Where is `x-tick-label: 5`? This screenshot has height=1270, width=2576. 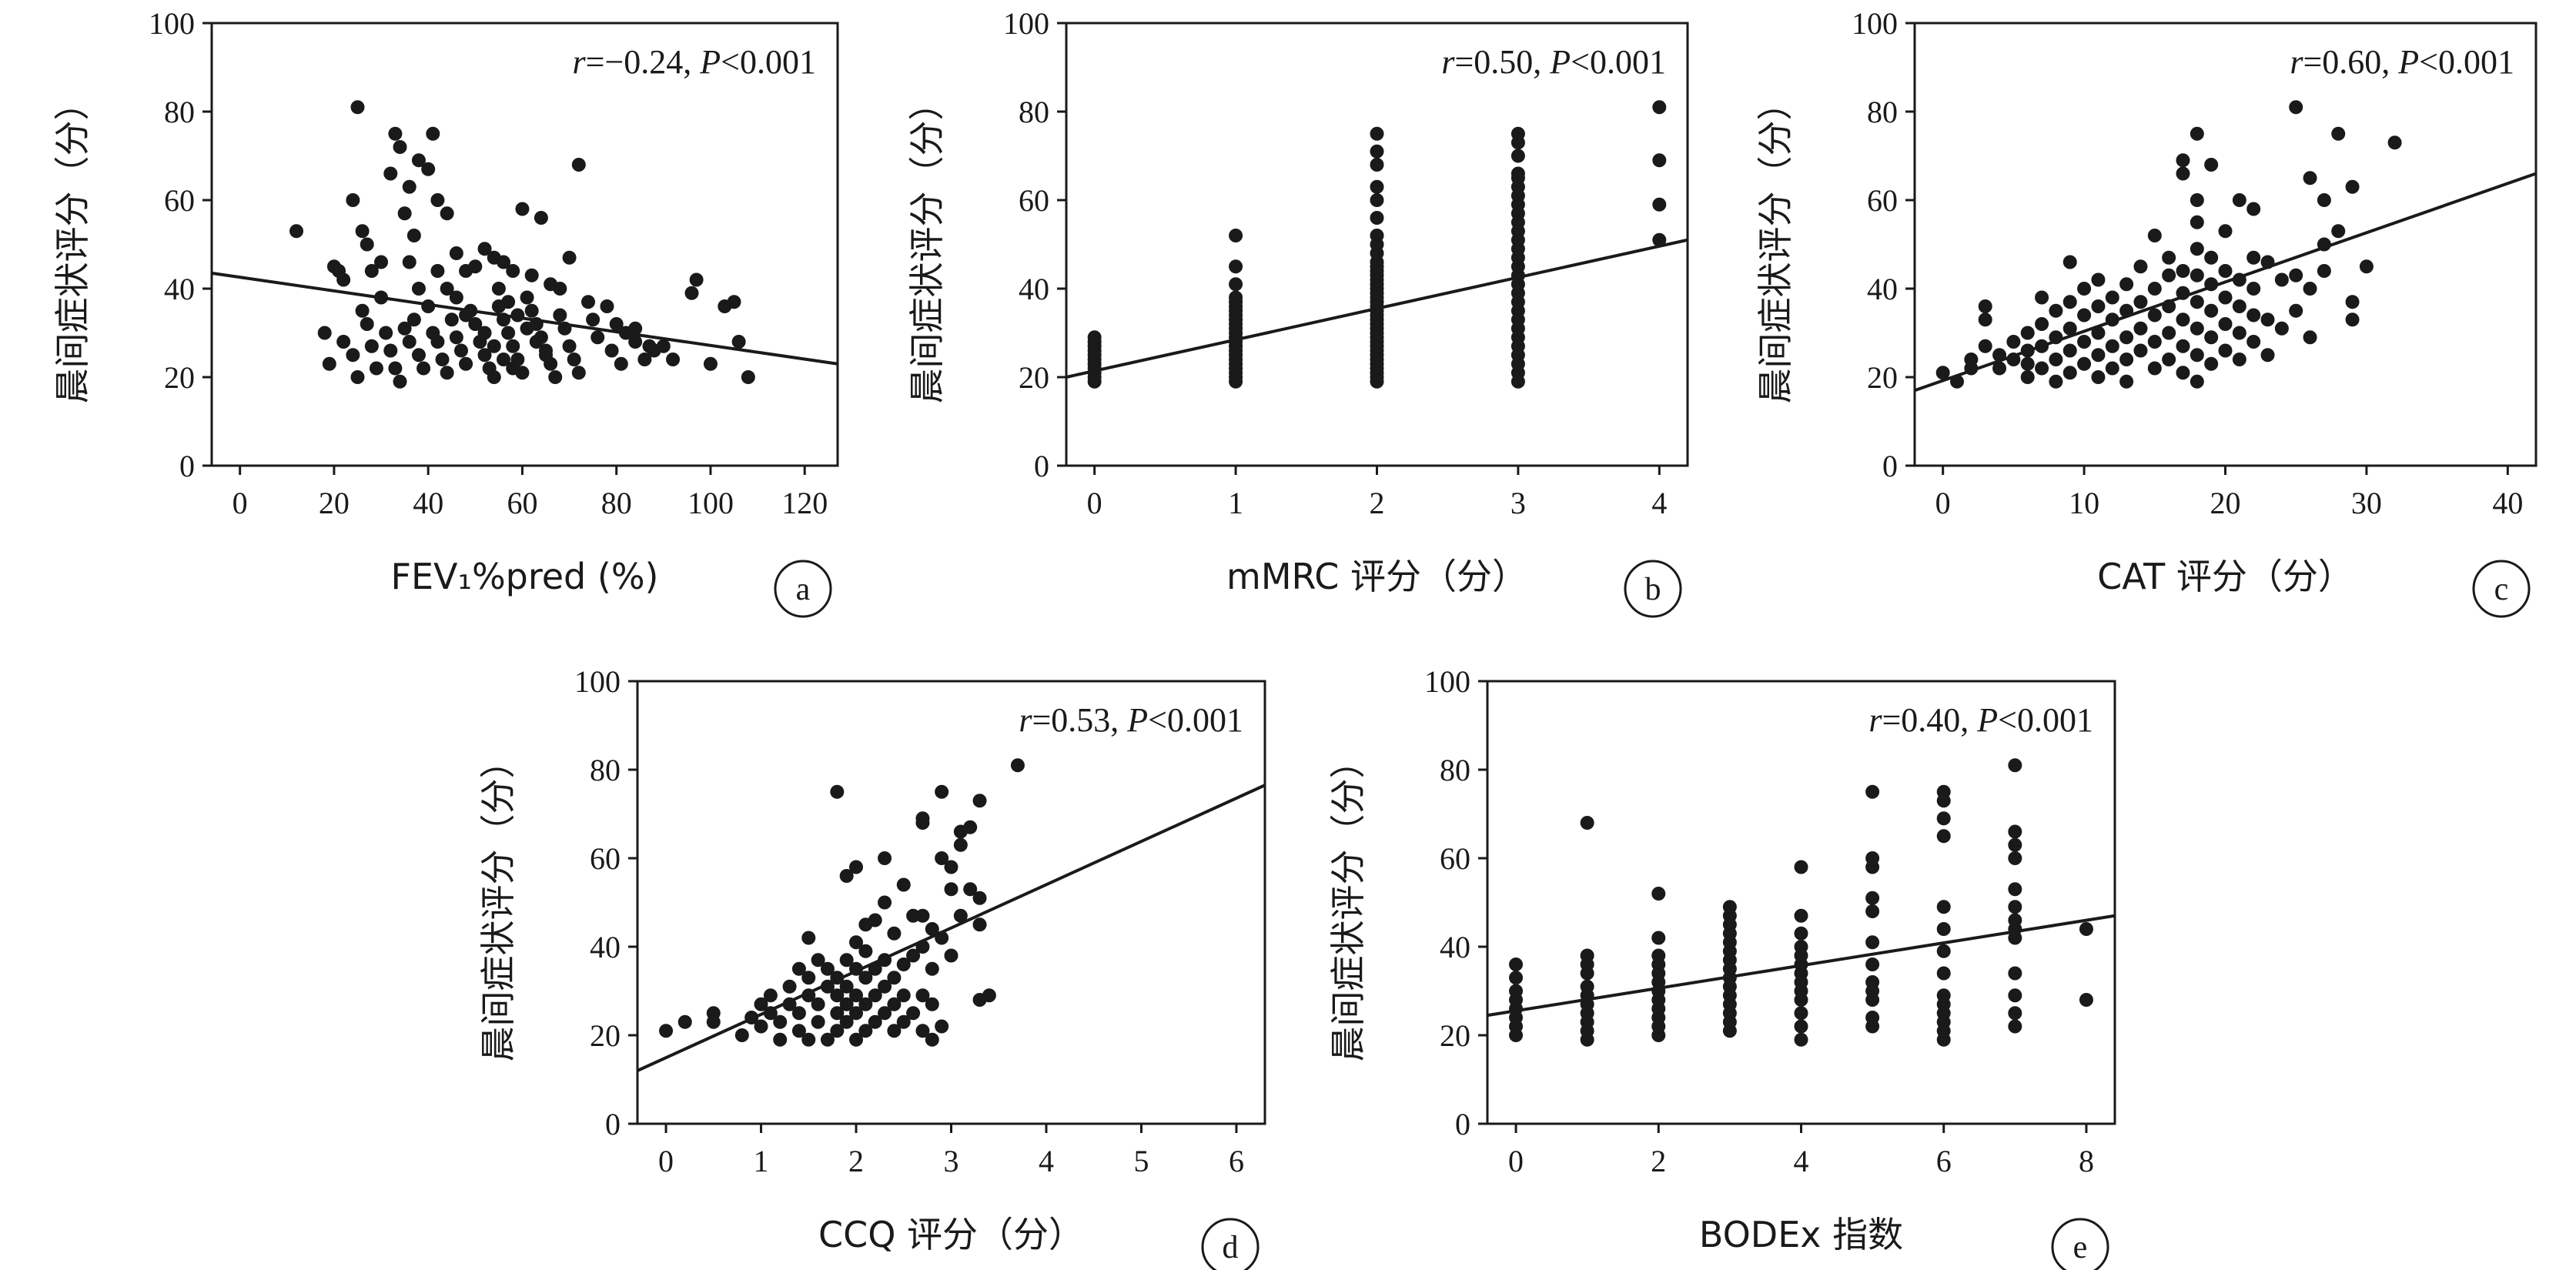 x-tick-label: 5 is located at coordinates (1141, 1161).